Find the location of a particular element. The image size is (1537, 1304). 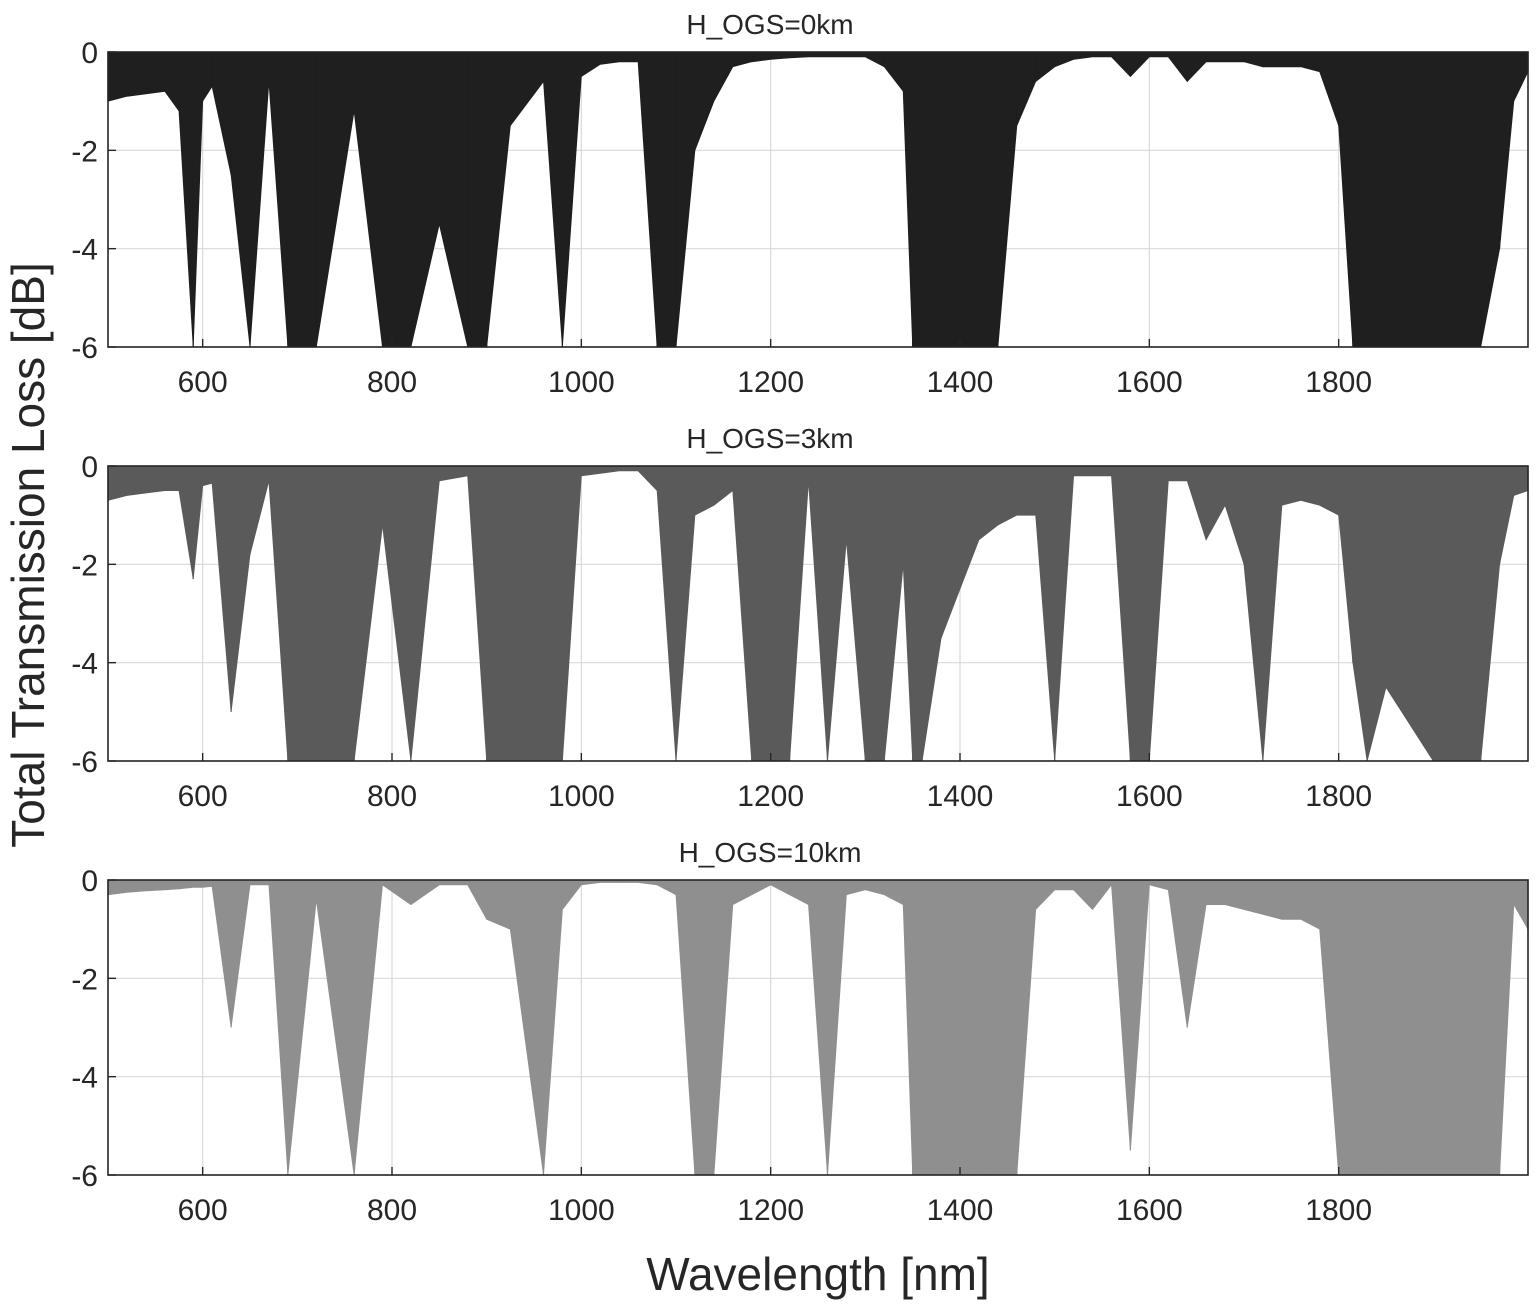

panel-title: H_OGS=10km is located at coordinates (770, 852).